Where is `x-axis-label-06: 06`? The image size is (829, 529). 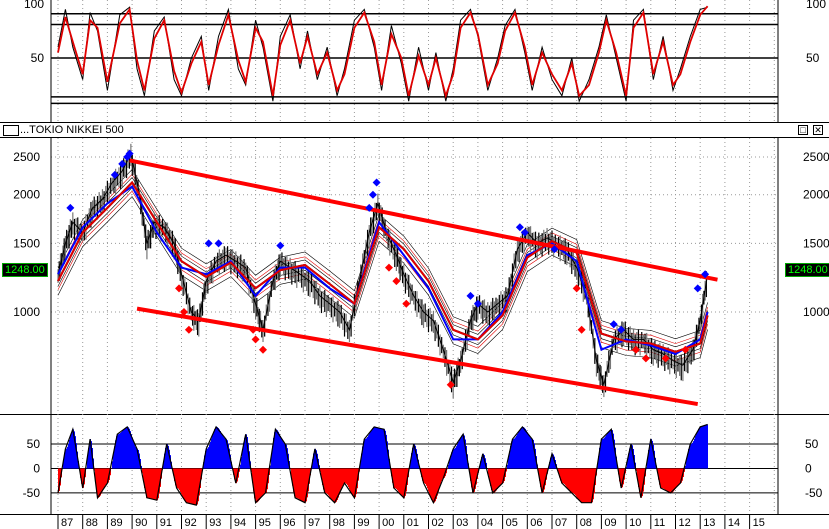 x-axis-label-06: 06 is located at coordinates (536, 523).